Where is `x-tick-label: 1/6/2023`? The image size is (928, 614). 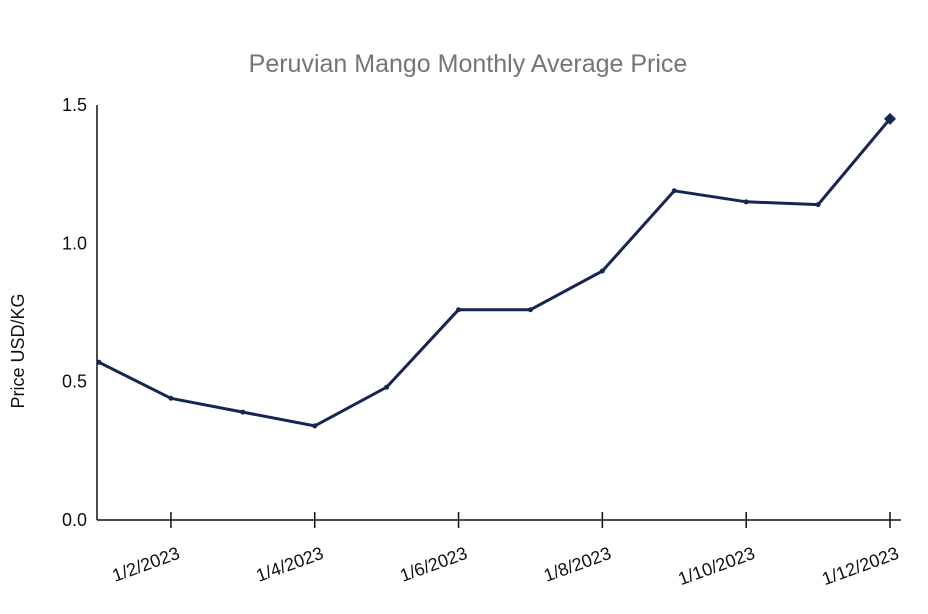
x-tick-label: 1/6/2023 is located at coordinates (433, 564).